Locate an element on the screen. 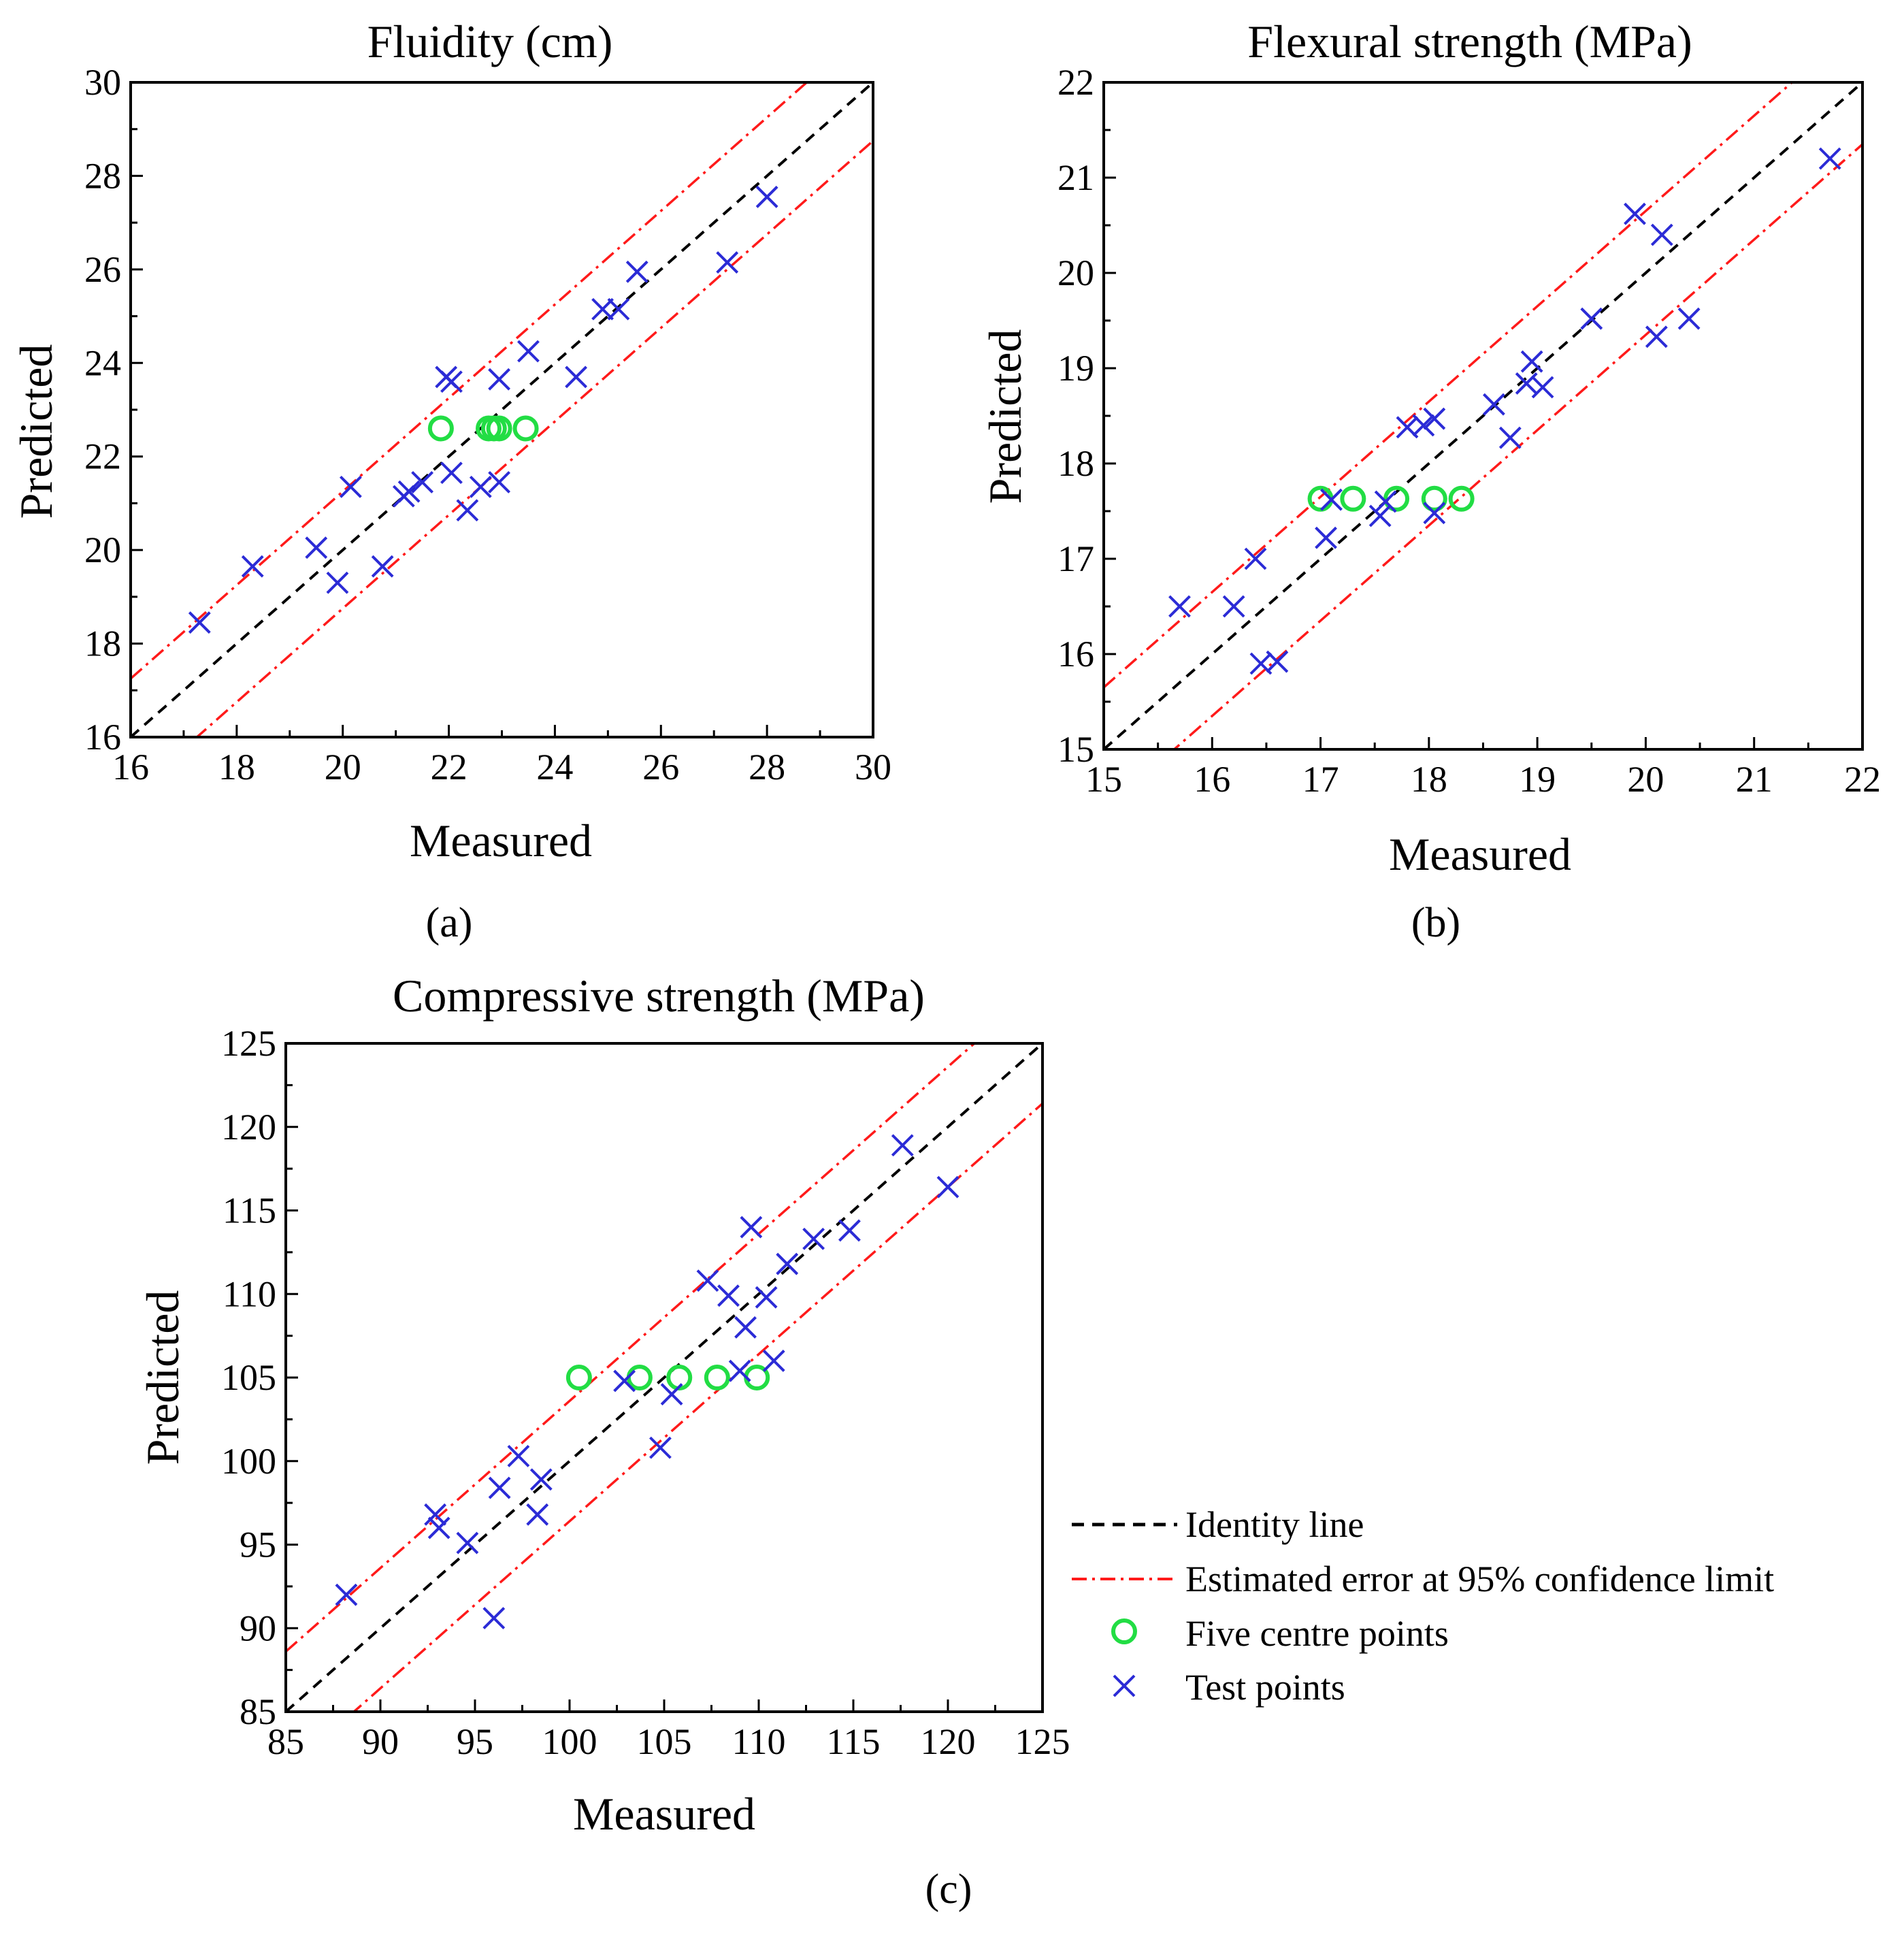 This screenshot has height=1937, width=1904. y-tick-label: 15 is located at coordinates (1076, 749).